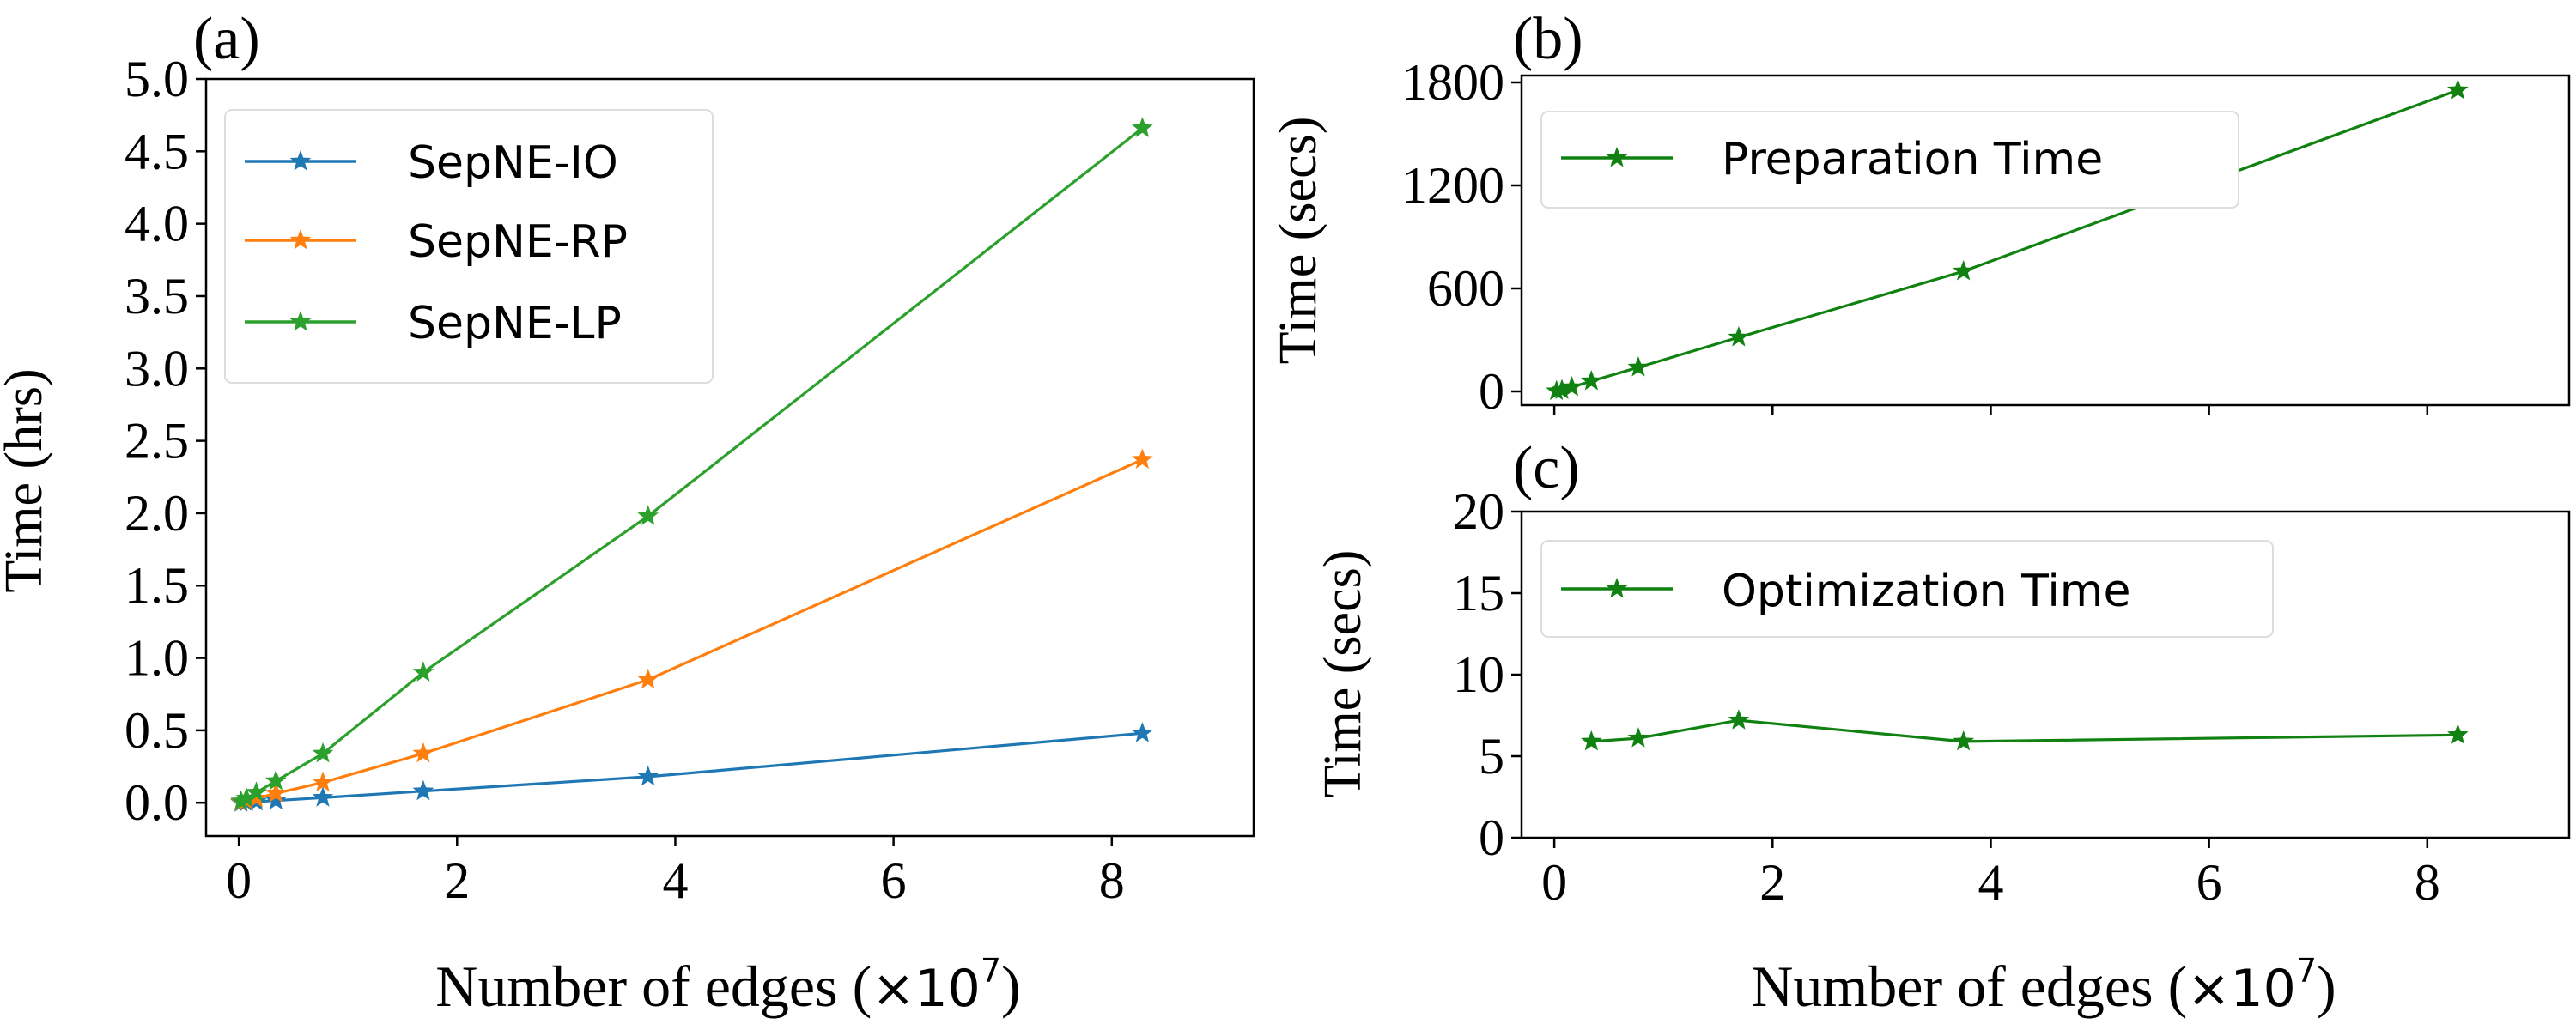  Describe the element at coordinates (1617, 588) in the screenshot. I see `legend-star-optimization-time` at that location.